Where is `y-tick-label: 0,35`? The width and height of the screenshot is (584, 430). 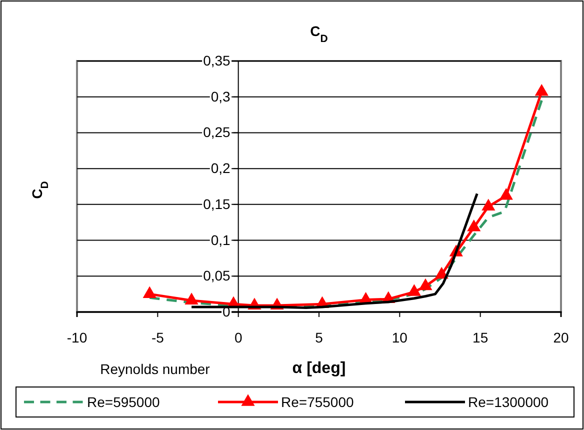
y-tick-label: 0,35 is located at coordinates (217, 60).